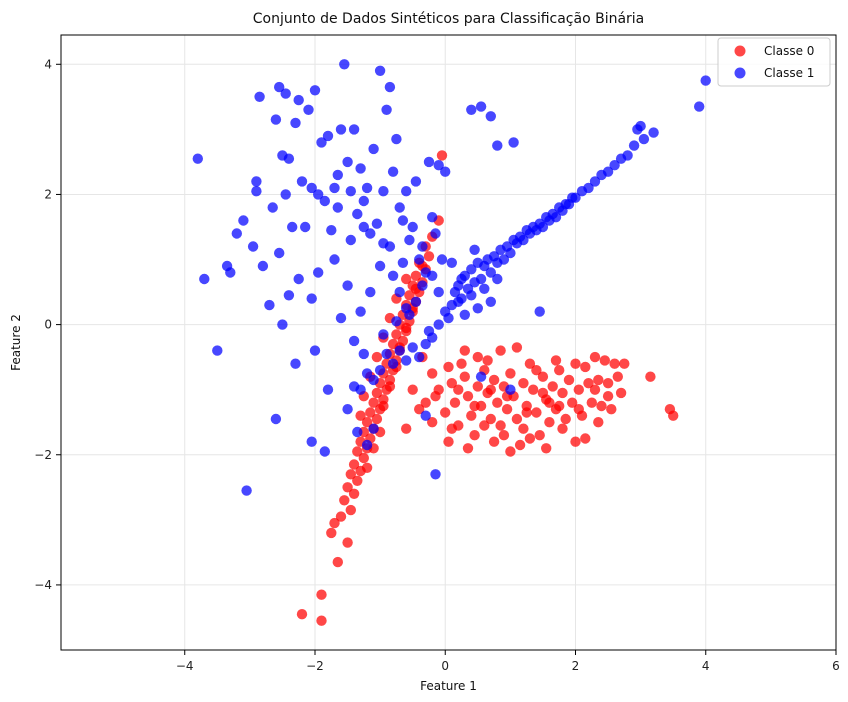  What do you see at coordinates (774, 62) in the screenshot?
I see `legend-box` at bounding box center [774, 62].